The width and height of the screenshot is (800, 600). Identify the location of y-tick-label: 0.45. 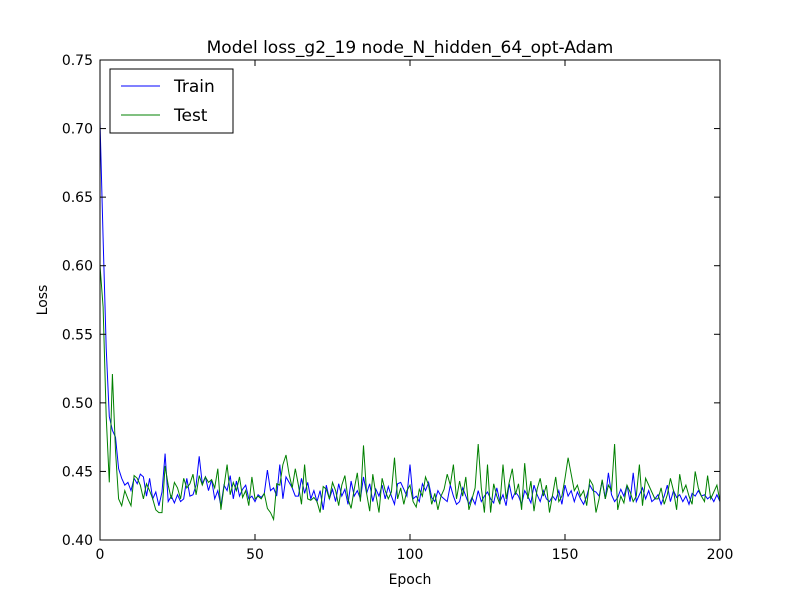
(77, 472).